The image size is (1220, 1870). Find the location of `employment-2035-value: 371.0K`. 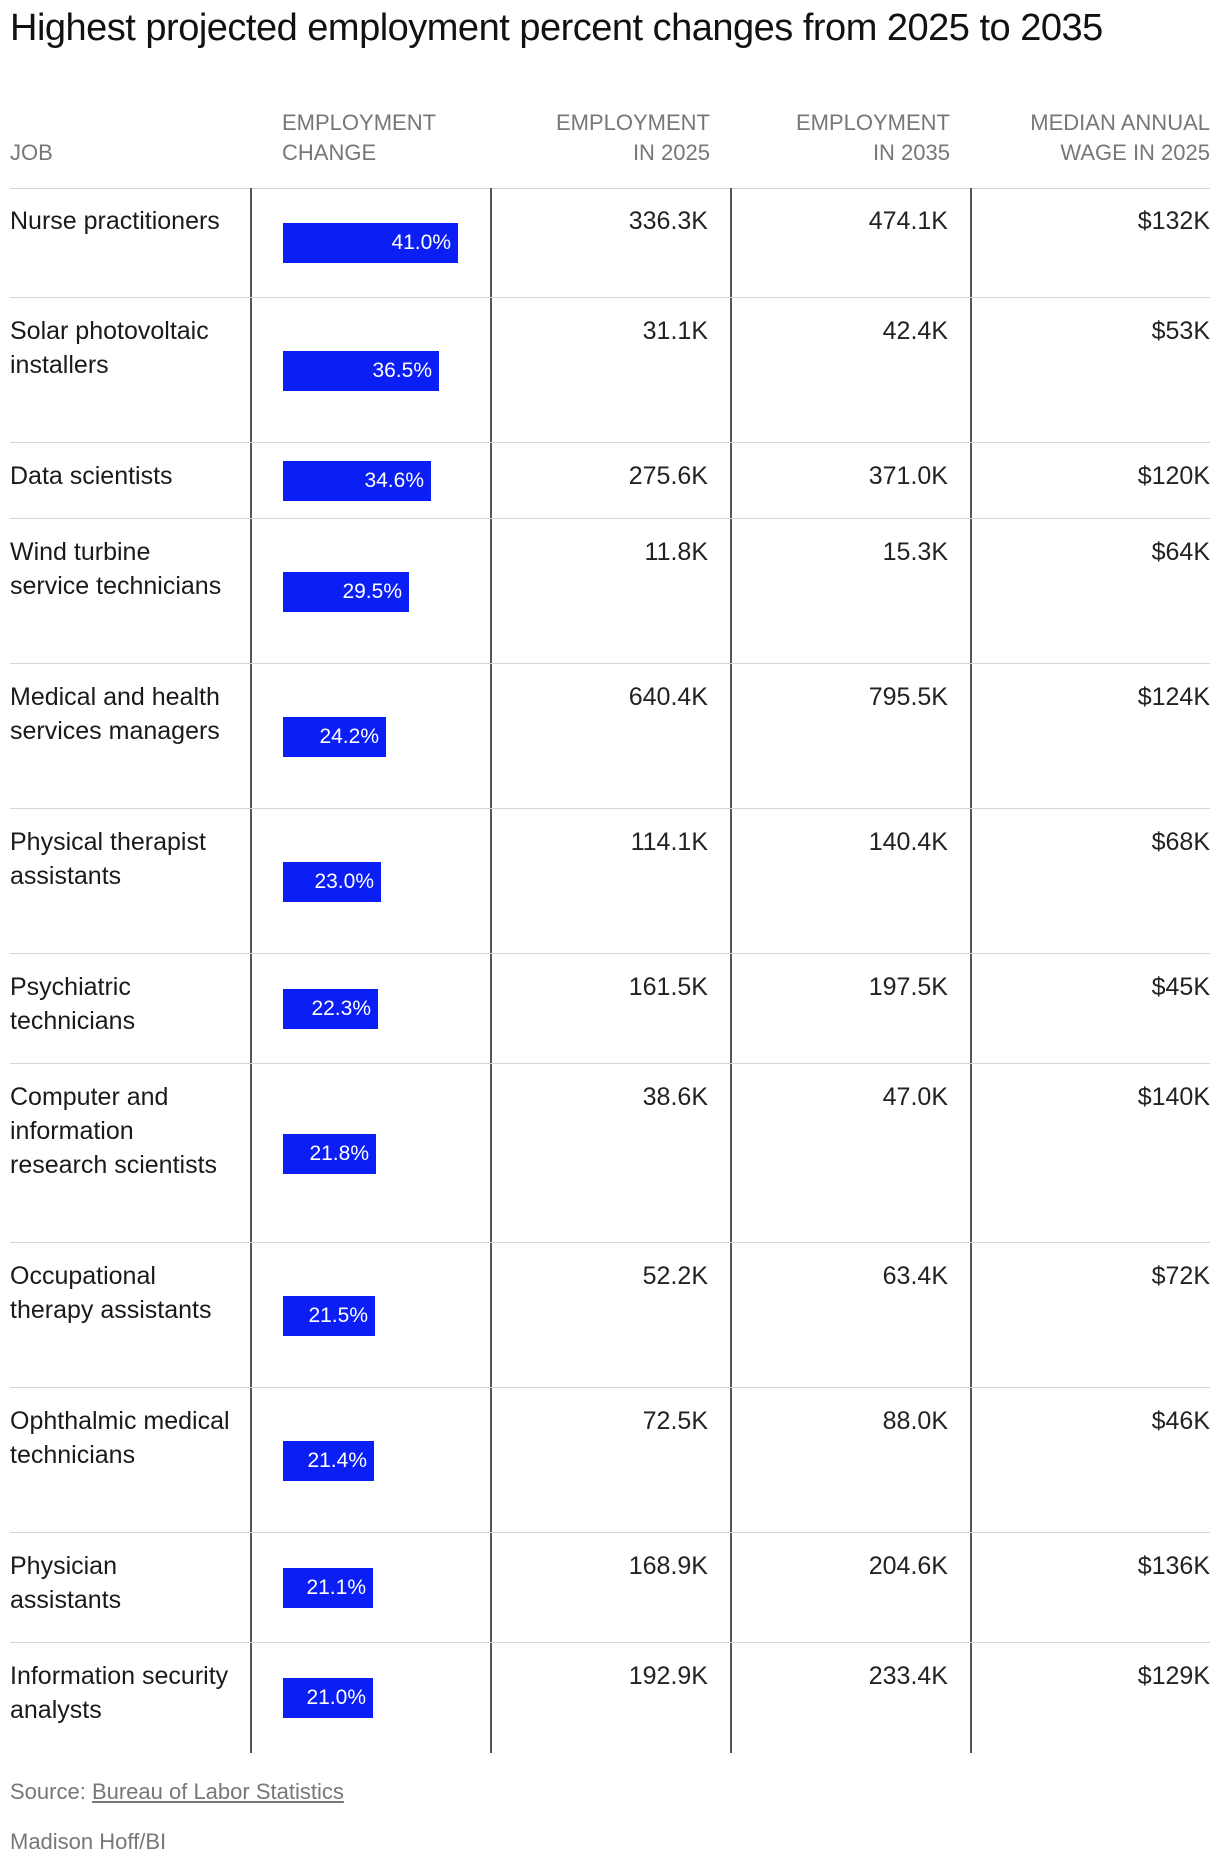

employment-2035-value: 371.0K is located at coordinates (908, 476).